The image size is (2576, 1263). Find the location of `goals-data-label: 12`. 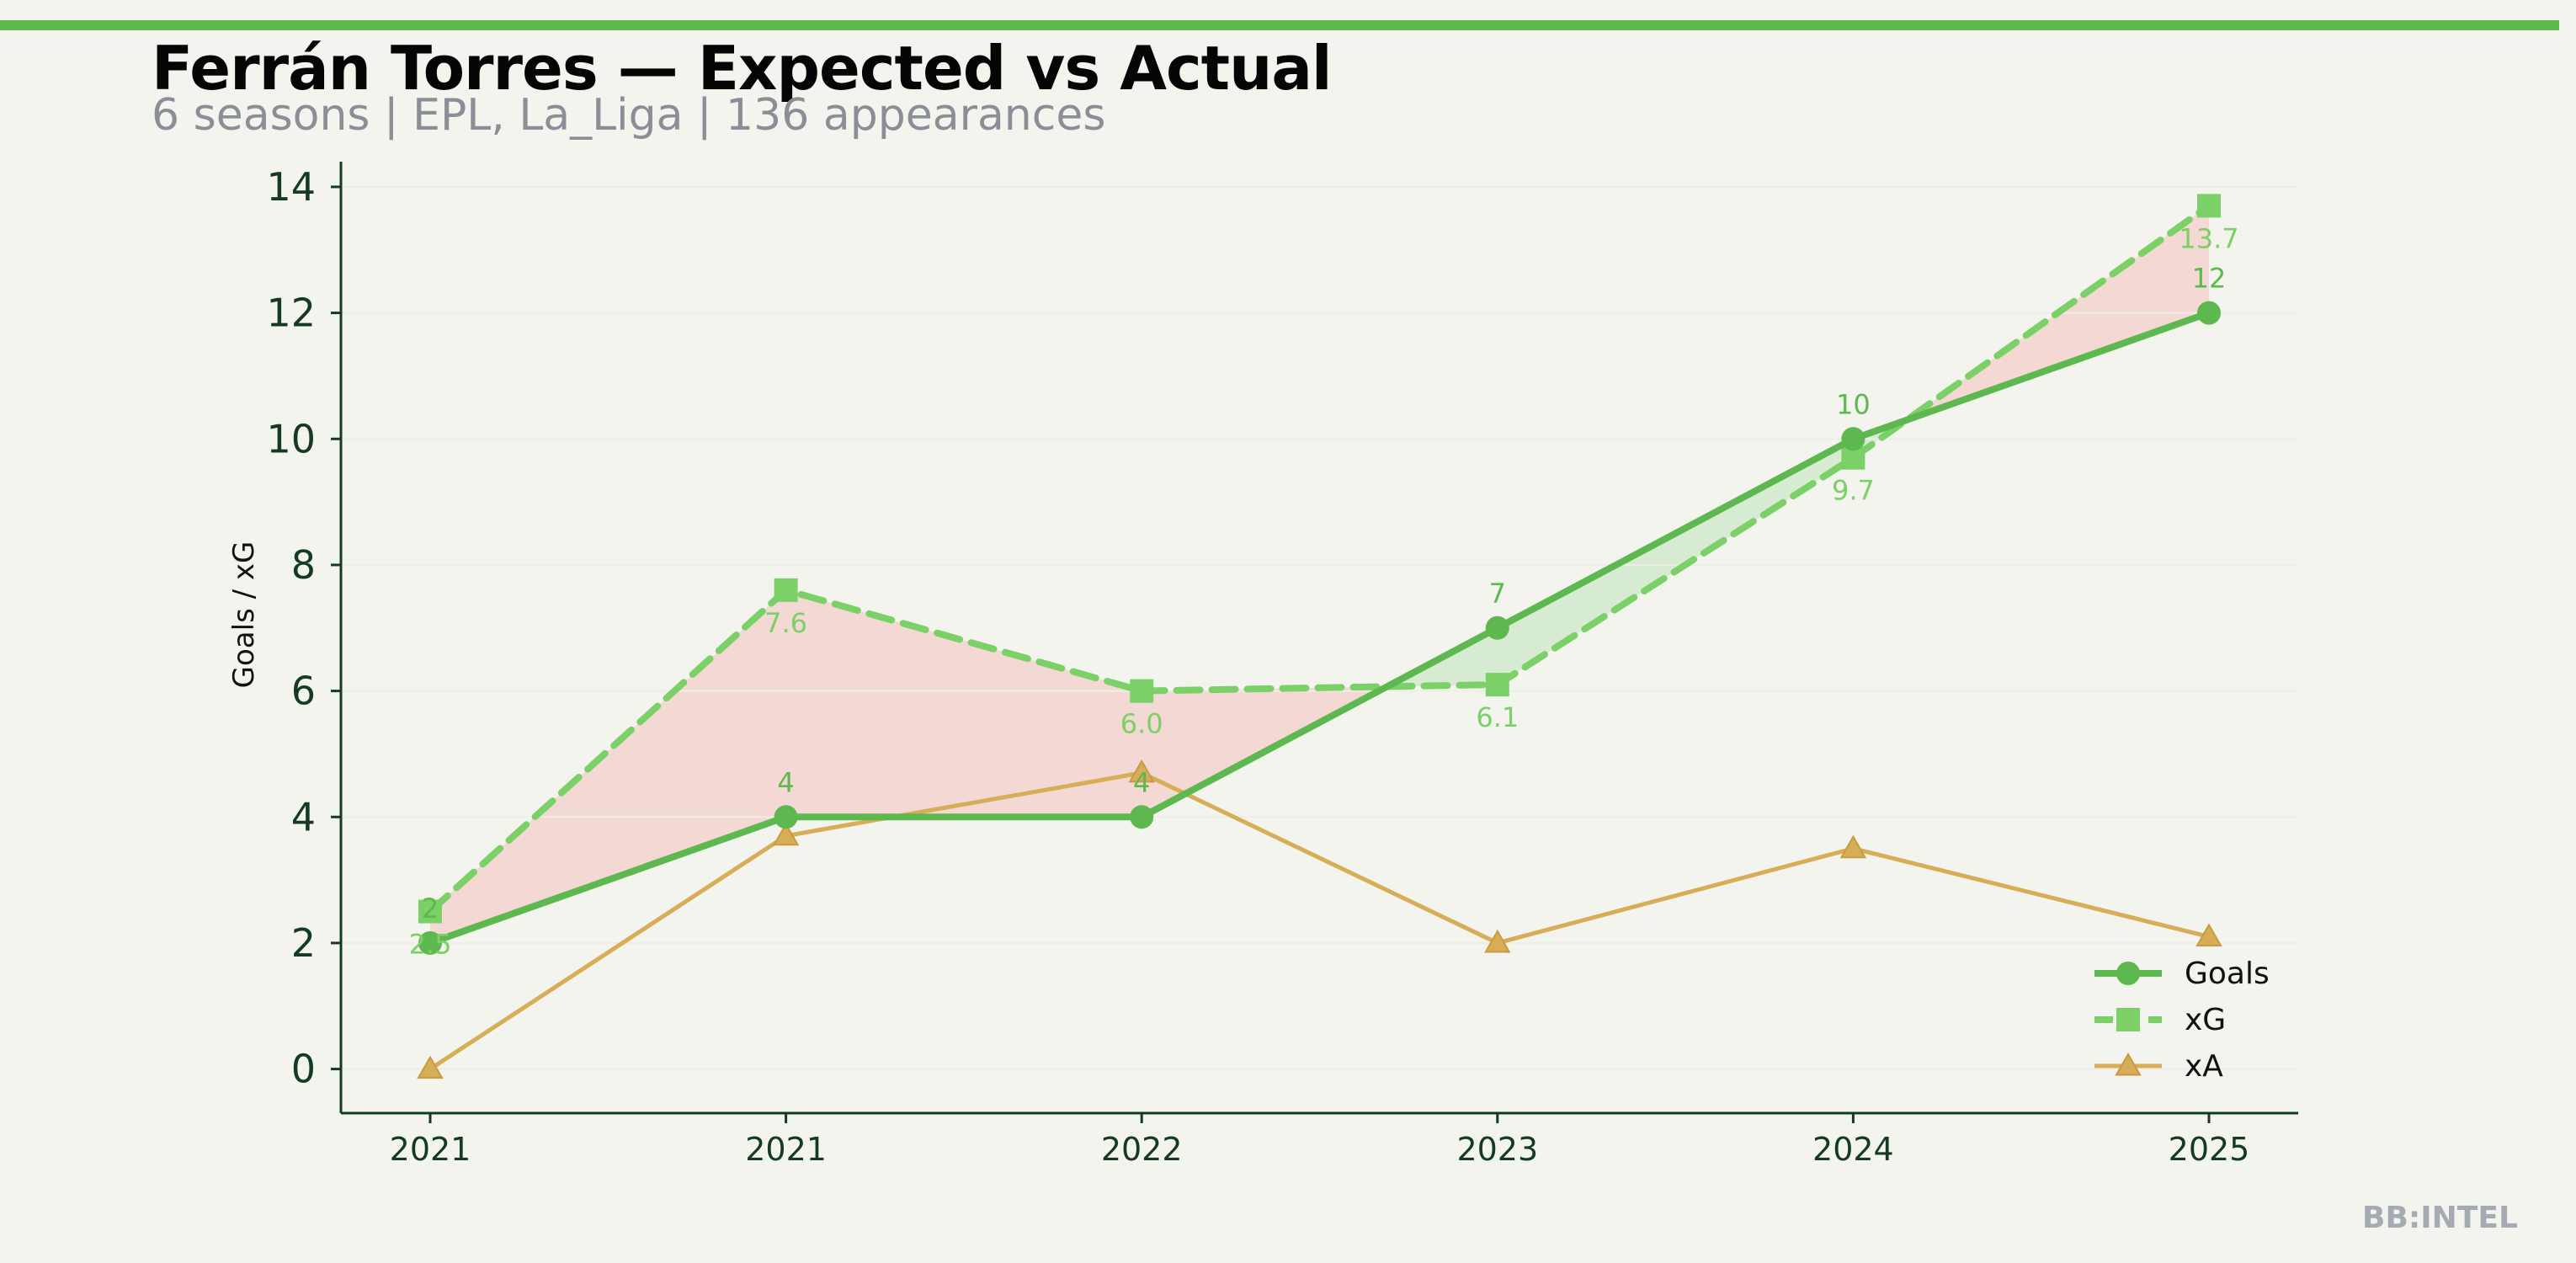

goals-data-label: 12 is located at coordinates (2209, 279).